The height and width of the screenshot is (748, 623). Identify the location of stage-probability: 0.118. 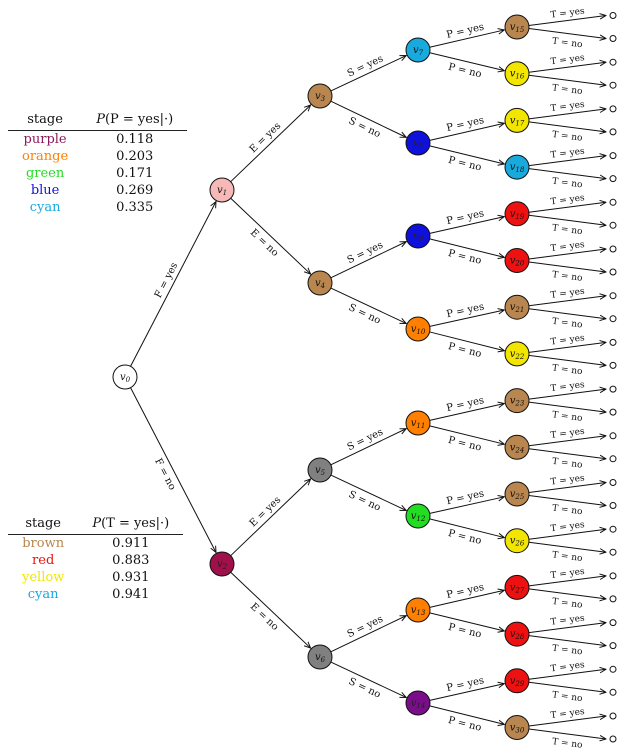
(135, 139).